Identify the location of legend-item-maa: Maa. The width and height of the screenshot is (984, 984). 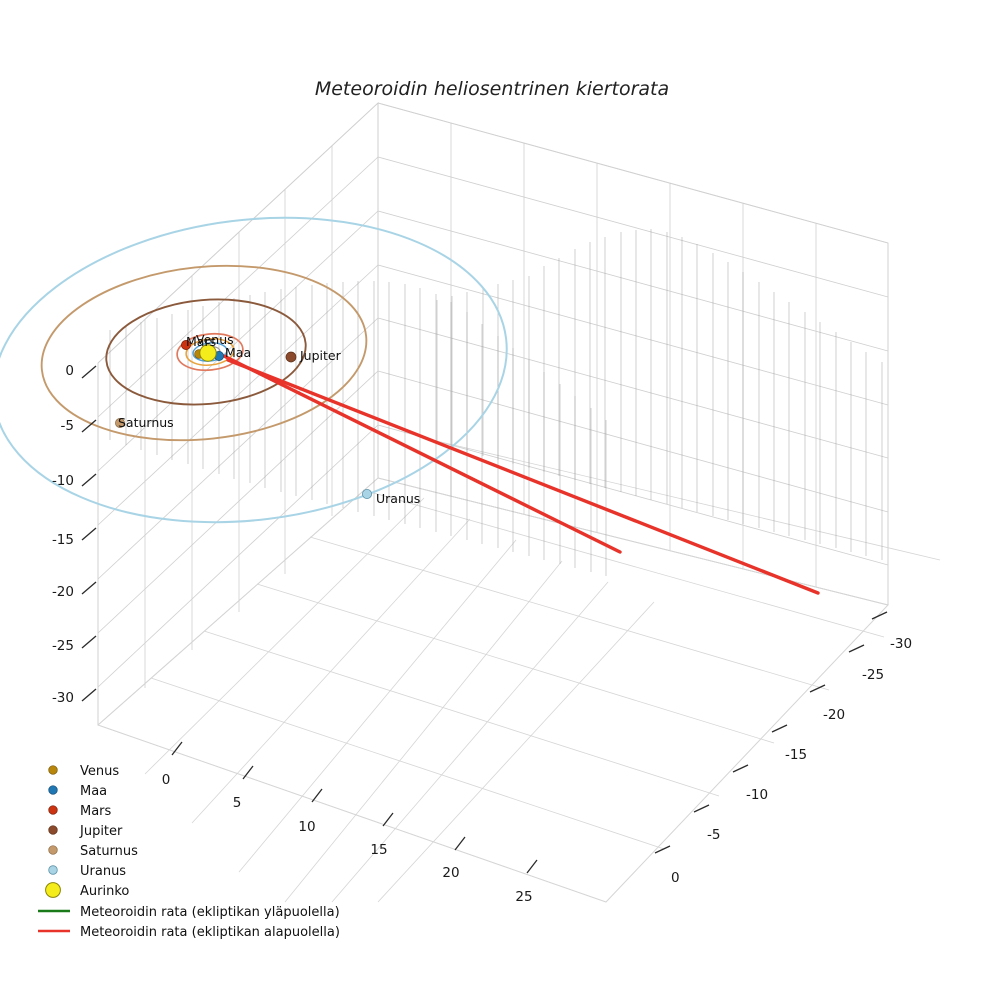
(77, 791).